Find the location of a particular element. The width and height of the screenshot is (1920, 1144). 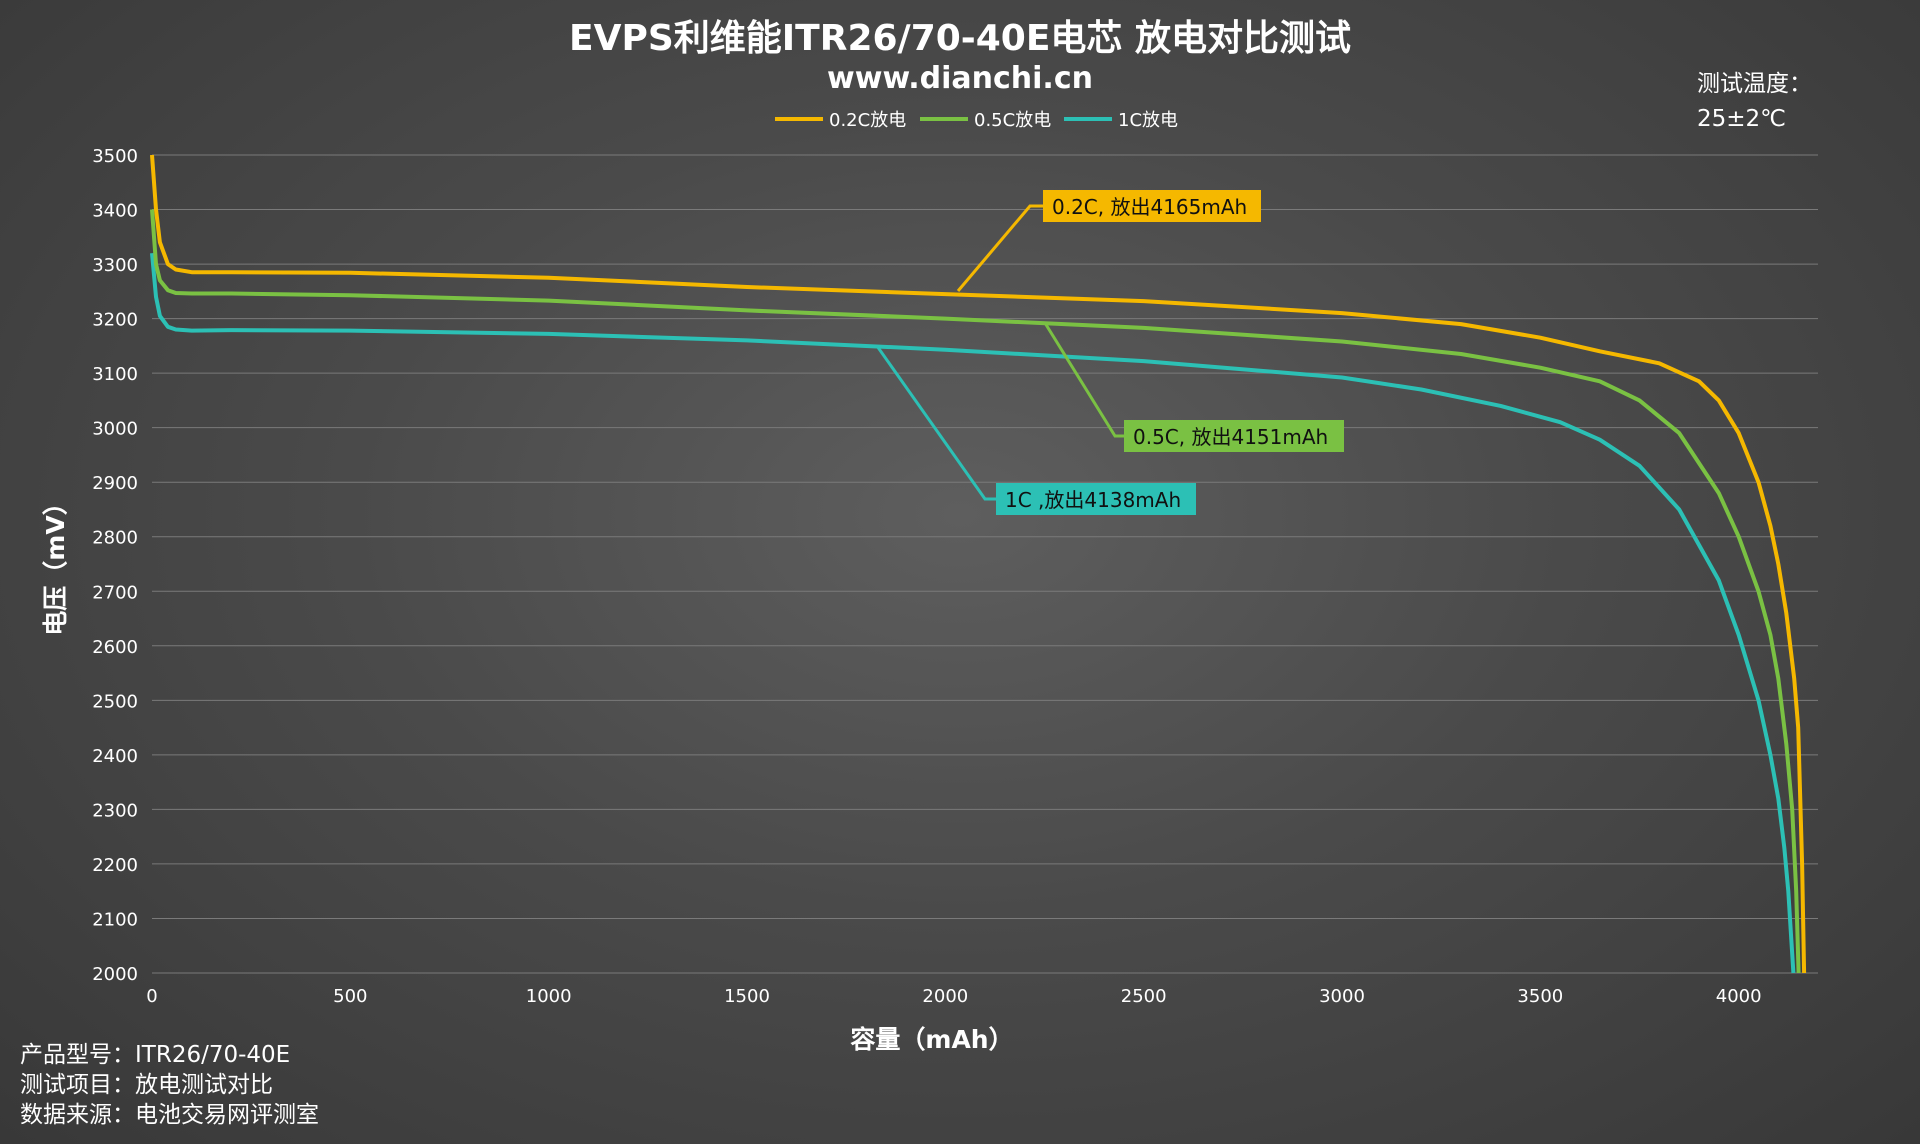

legend-label: 0.2C放电 is located at coordinates (867, 120).